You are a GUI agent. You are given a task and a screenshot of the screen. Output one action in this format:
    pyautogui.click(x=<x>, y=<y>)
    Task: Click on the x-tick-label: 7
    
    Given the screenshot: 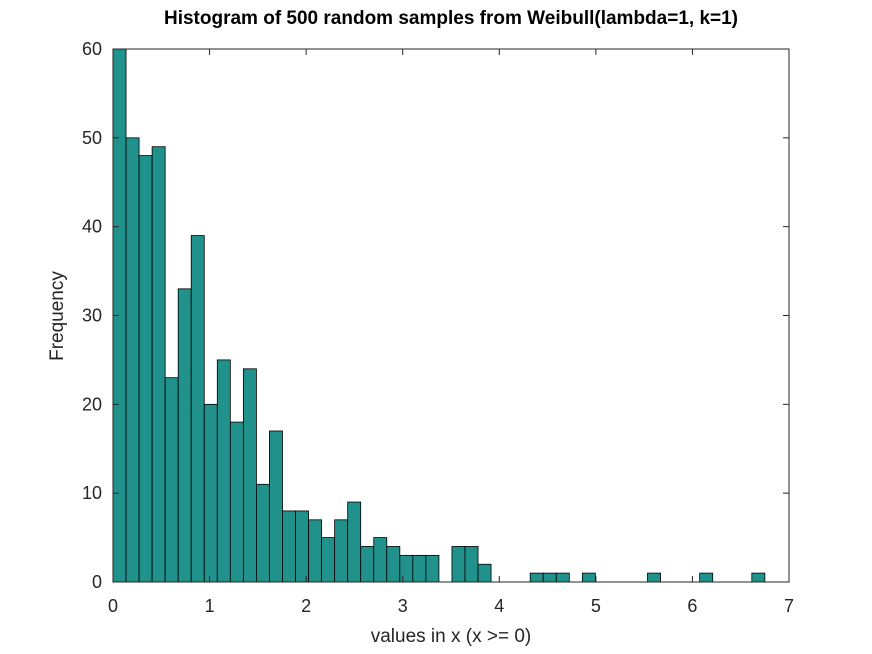 What is the action you would take?
    pyautogui.click(x=789, y=606)
    